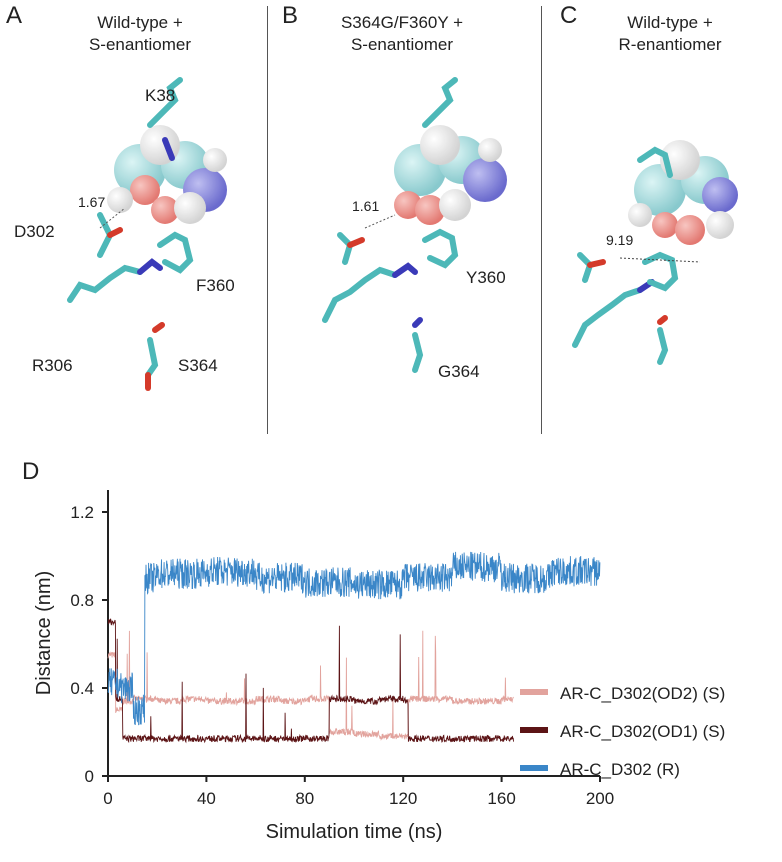 The height and width of the screenshot is (862, 782). I want to click on divider-ab, so click(267, 220).